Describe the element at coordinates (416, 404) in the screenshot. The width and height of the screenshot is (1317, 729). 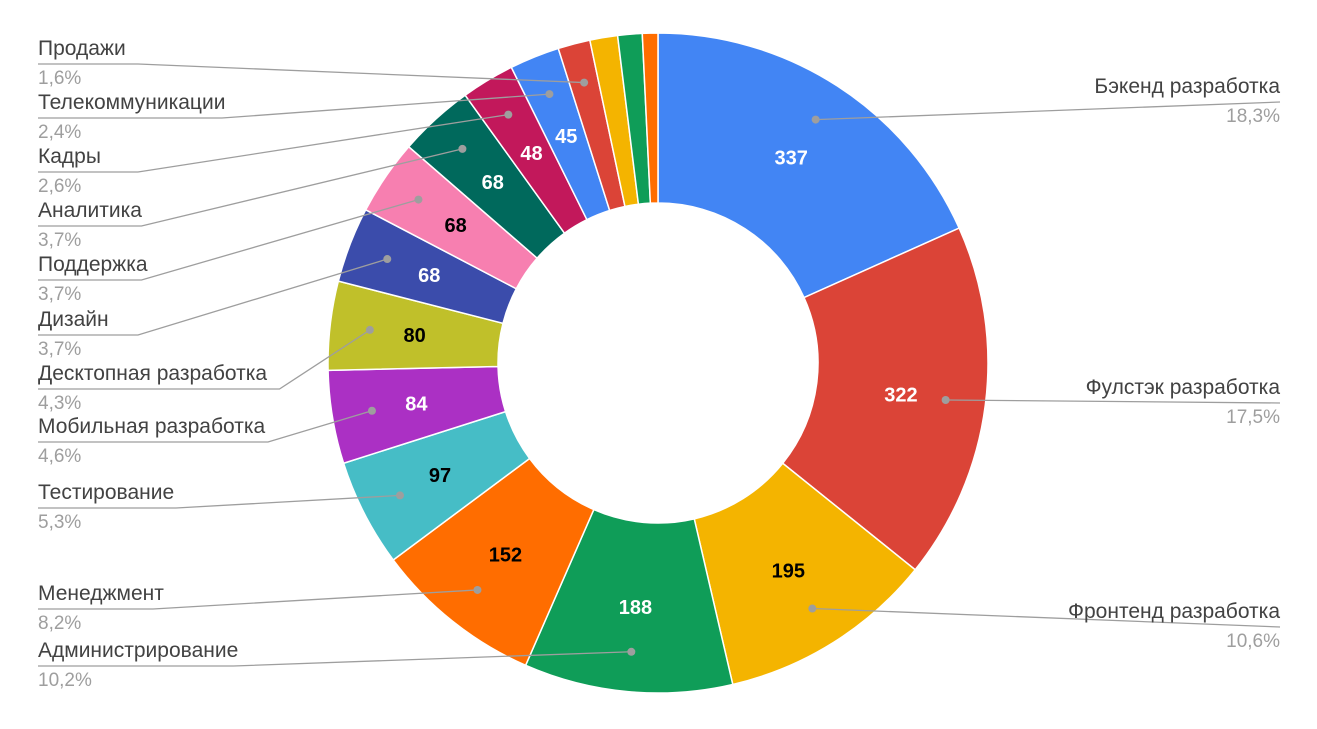
I see `slice-value-label: 84` at that location.